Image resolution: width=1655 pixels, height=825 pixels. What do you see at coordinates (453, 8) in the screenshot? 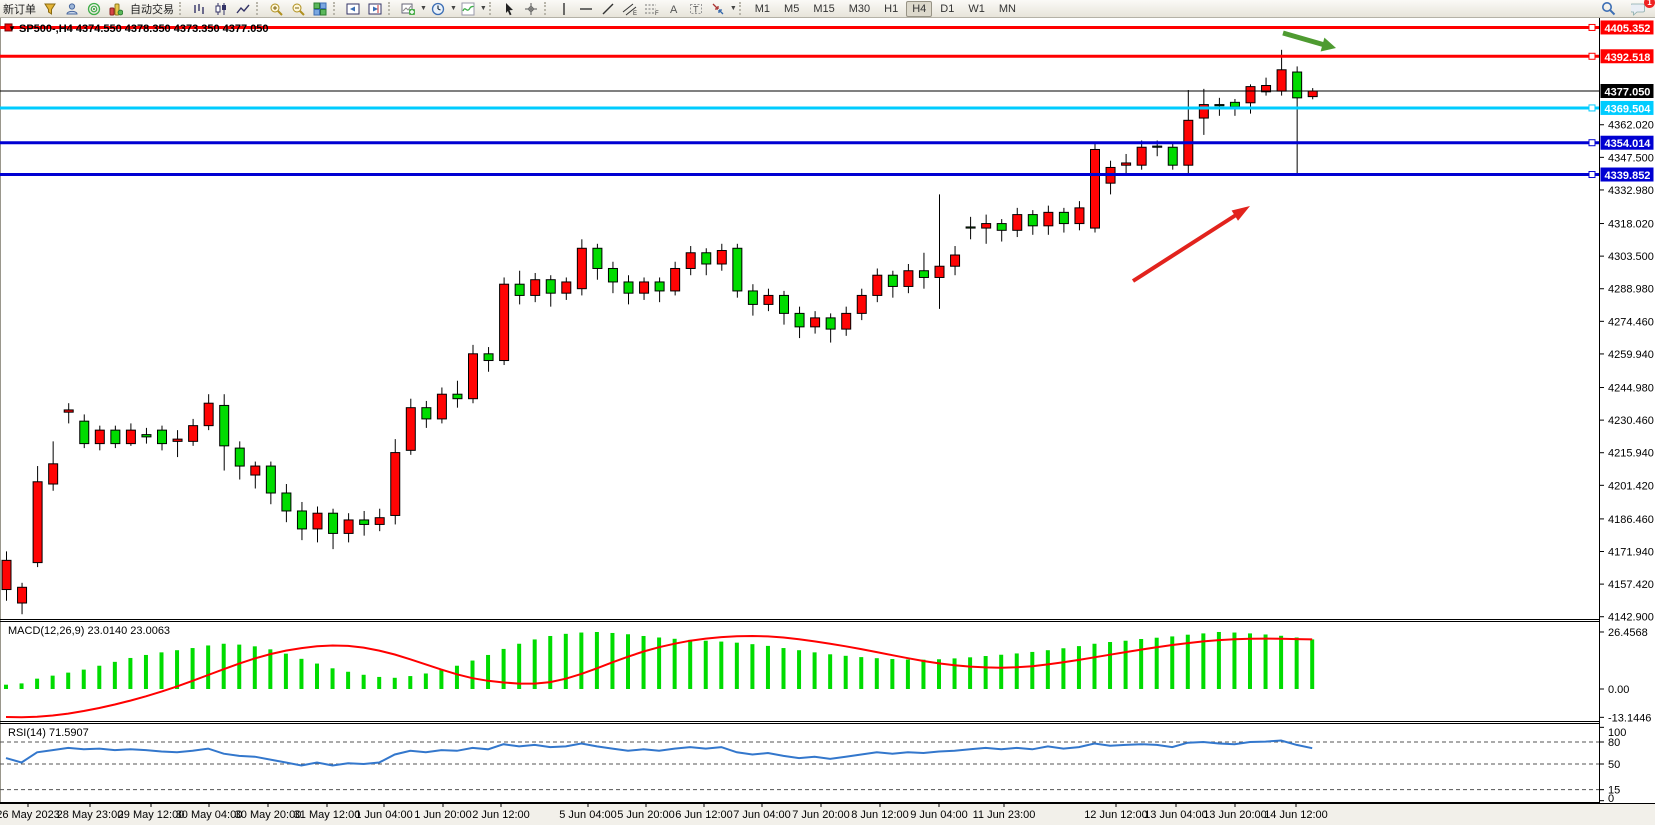
I see `period-dropdown-icon: ▼` at bounding box center [453, 8].